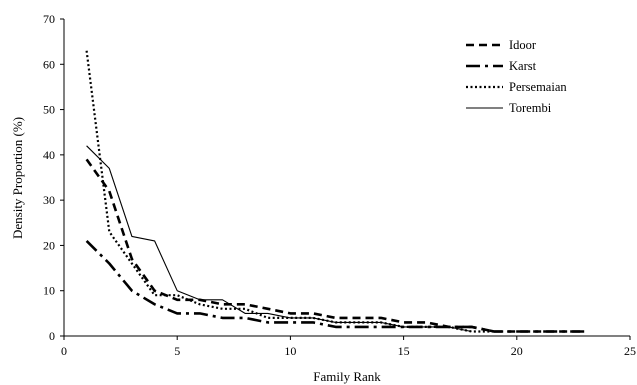  I want to click on x-tick-label: 5, so click(177, 351).